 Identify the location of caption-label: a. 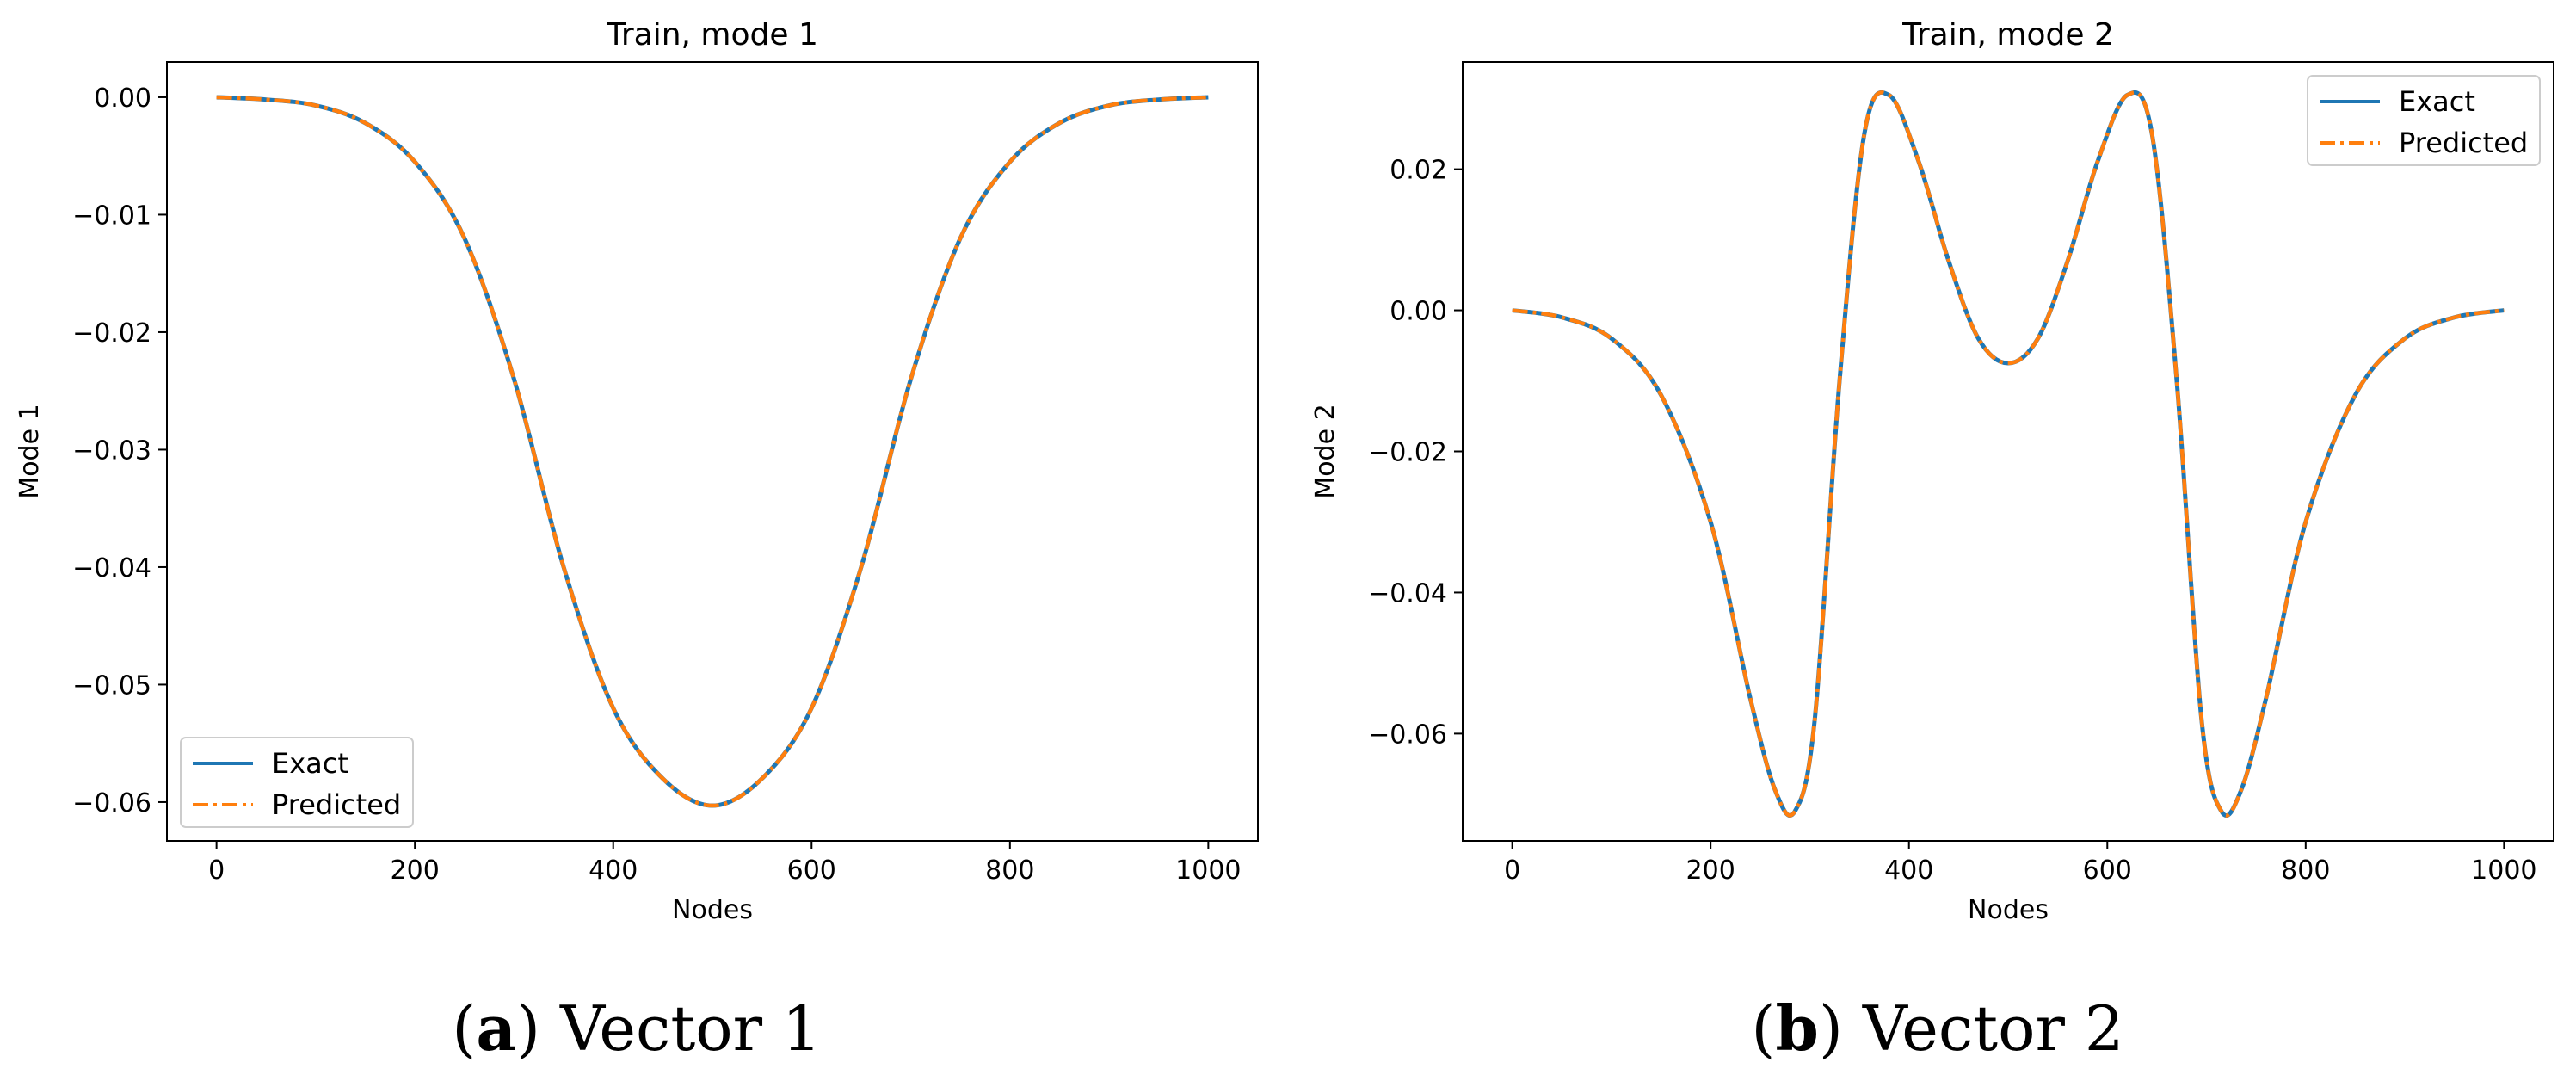
(496, 1028).